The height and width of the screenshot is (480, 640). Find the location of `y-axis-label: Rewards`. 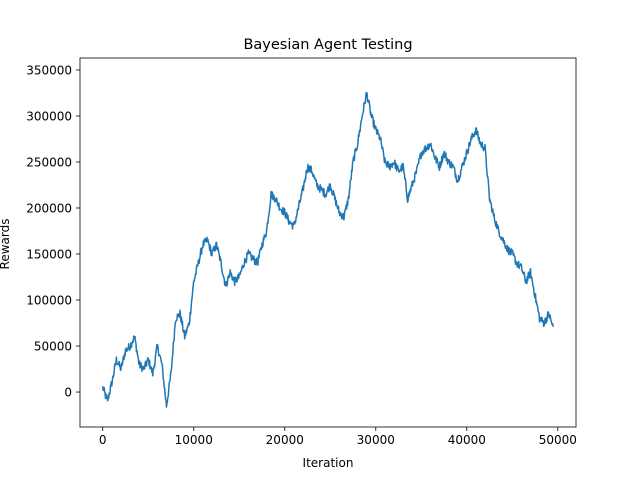

y-axis-label: Rewards is located at coordinates (6, 244).